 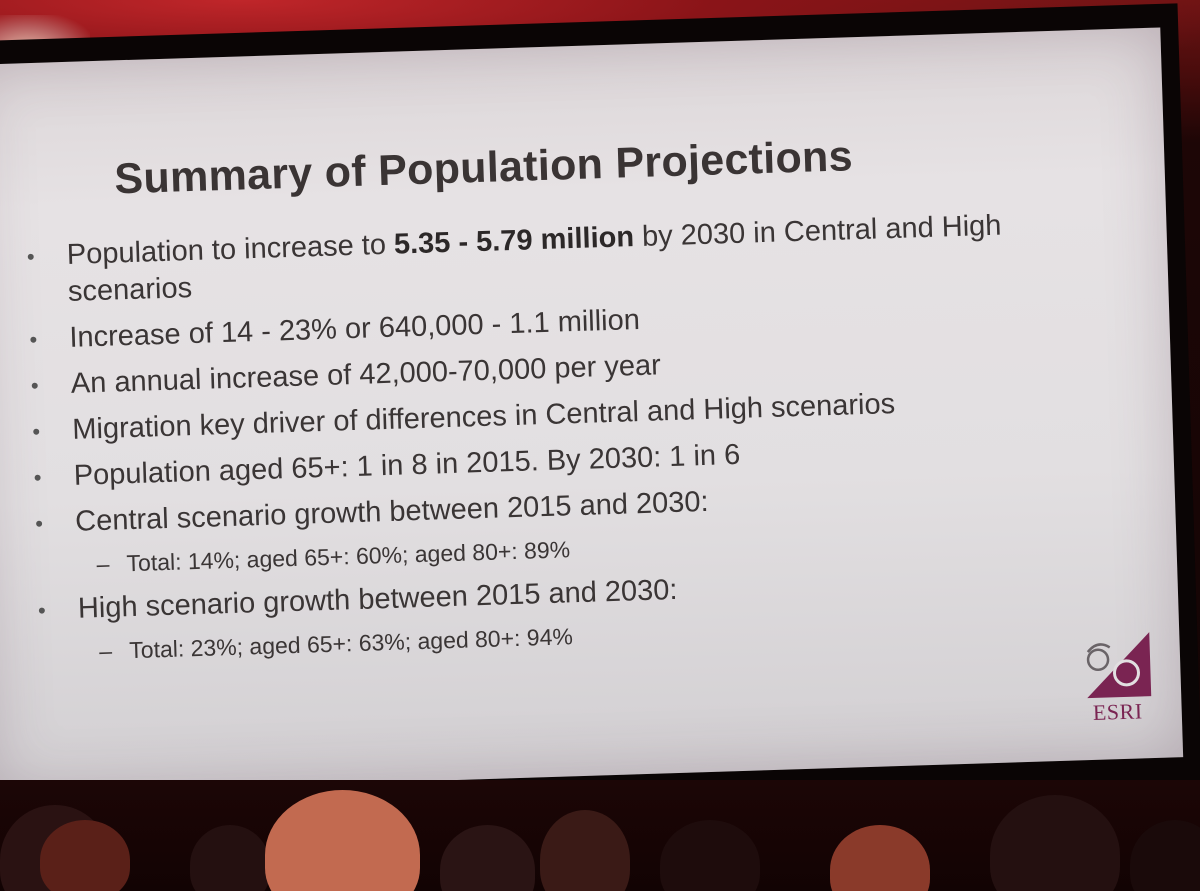 What do you see at coordinates (351, 643) in the screenshot?
I see `sub-bullet-text: Total: 23%; aged 65+: 63%; aged 80+: 94%` at bounding box center [351, 643].